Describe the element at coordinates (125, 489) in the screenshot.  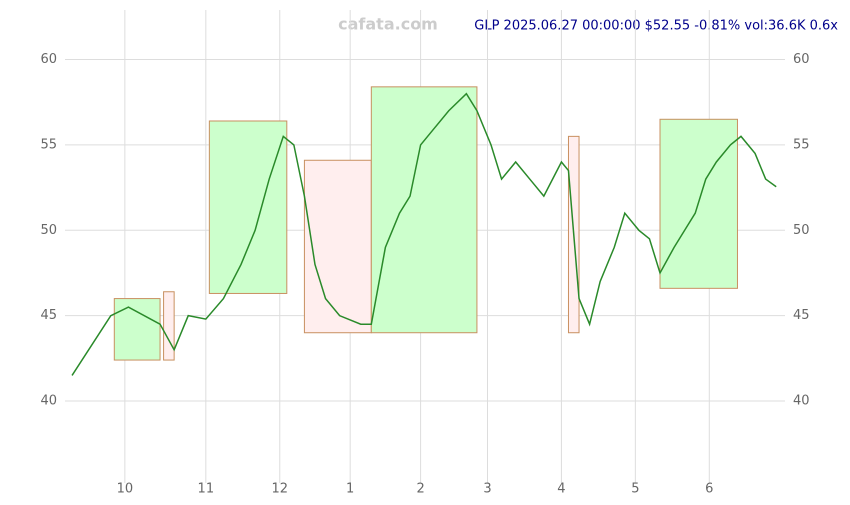
I see `x-tick-label: 10` at that location.